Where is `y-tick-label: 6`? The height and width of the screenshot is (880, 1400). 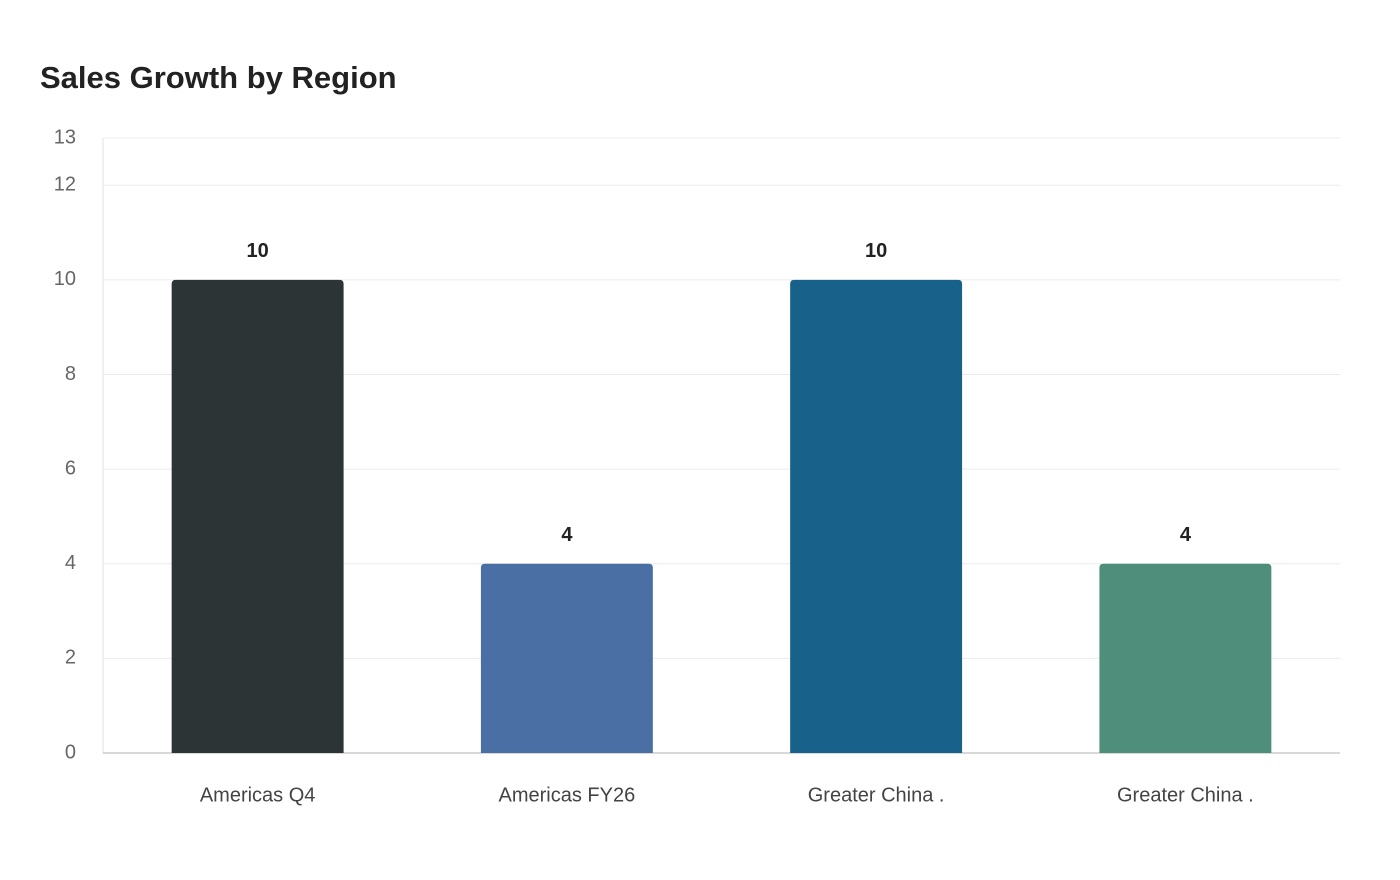
y-tick-label: 6 is located at coordinates (70, 468).